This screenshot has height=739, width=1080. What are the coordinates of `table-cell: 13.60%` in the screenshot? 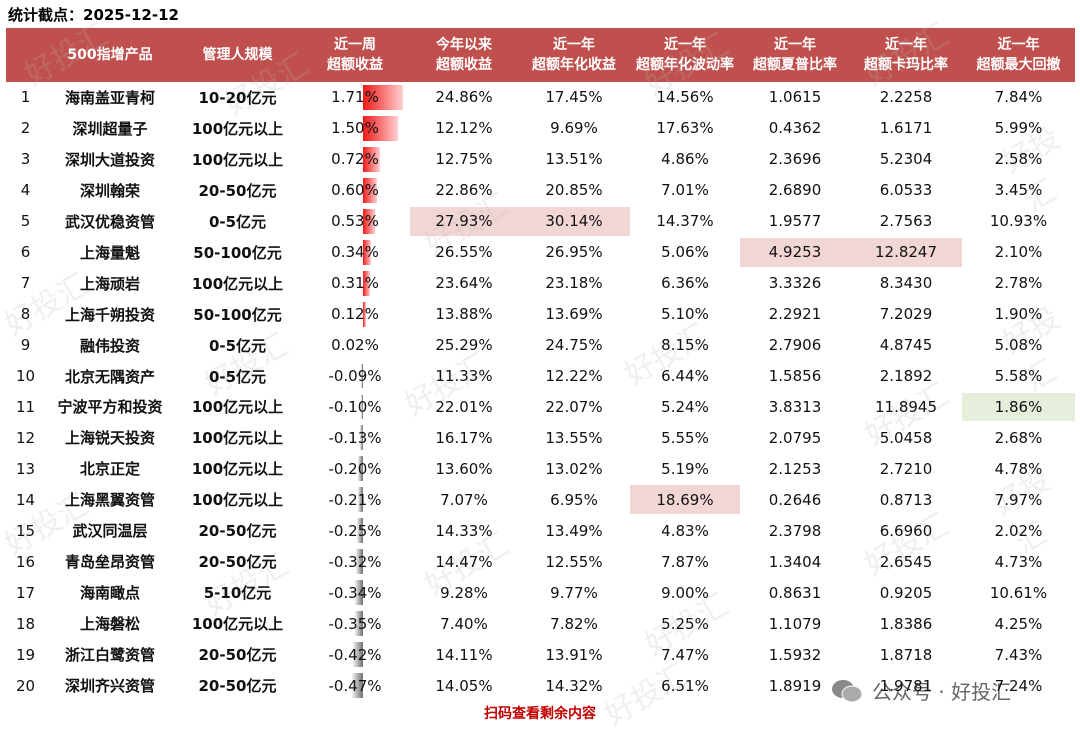 It's located at (464, 468).